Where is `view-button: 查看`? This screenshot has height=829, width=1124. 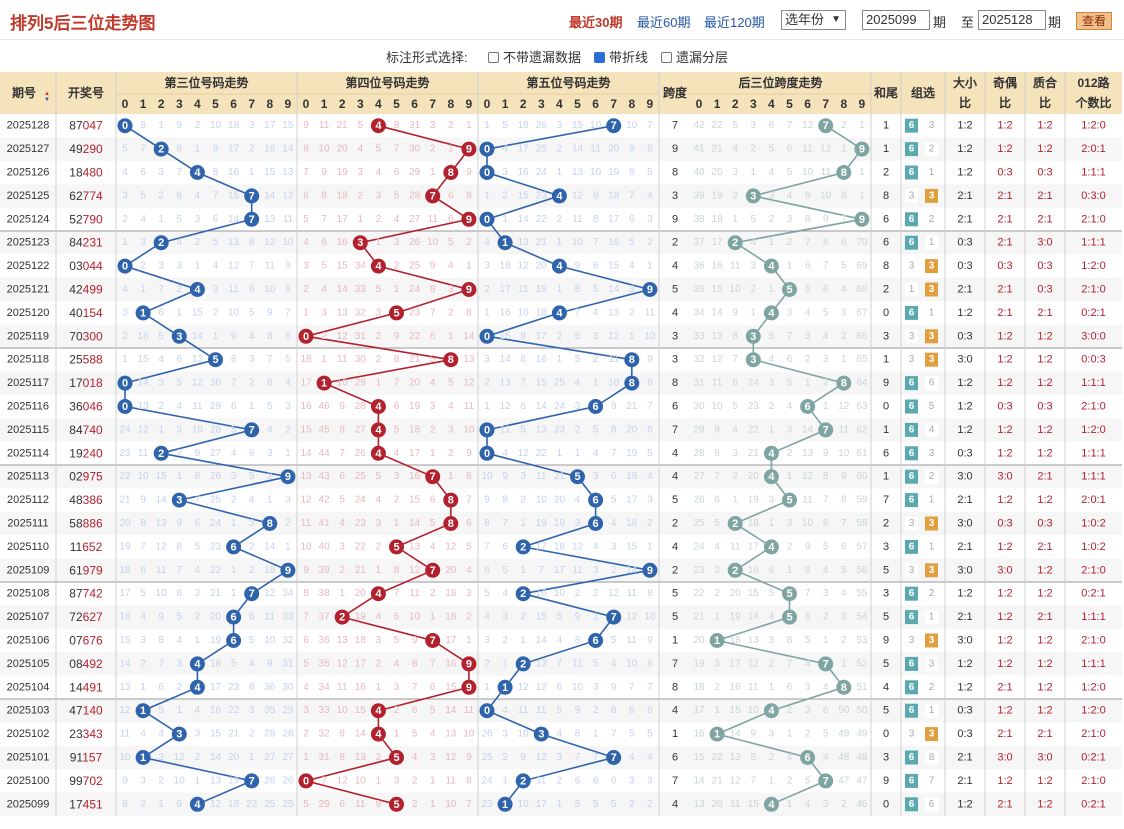
view-button: 查看 is located at coordinates (1094, 21).